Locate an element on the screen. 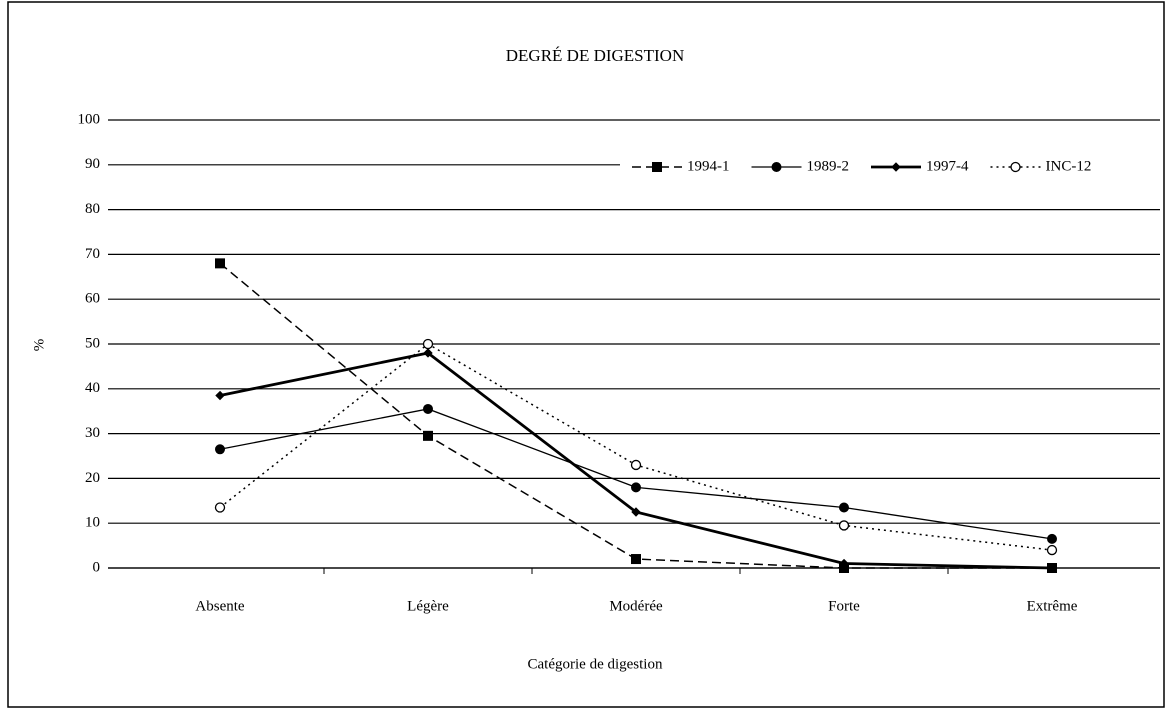 The height and width of the screenshot is (709, 1166). legend-label: 1989-2 is located at coordinates (828, 166).